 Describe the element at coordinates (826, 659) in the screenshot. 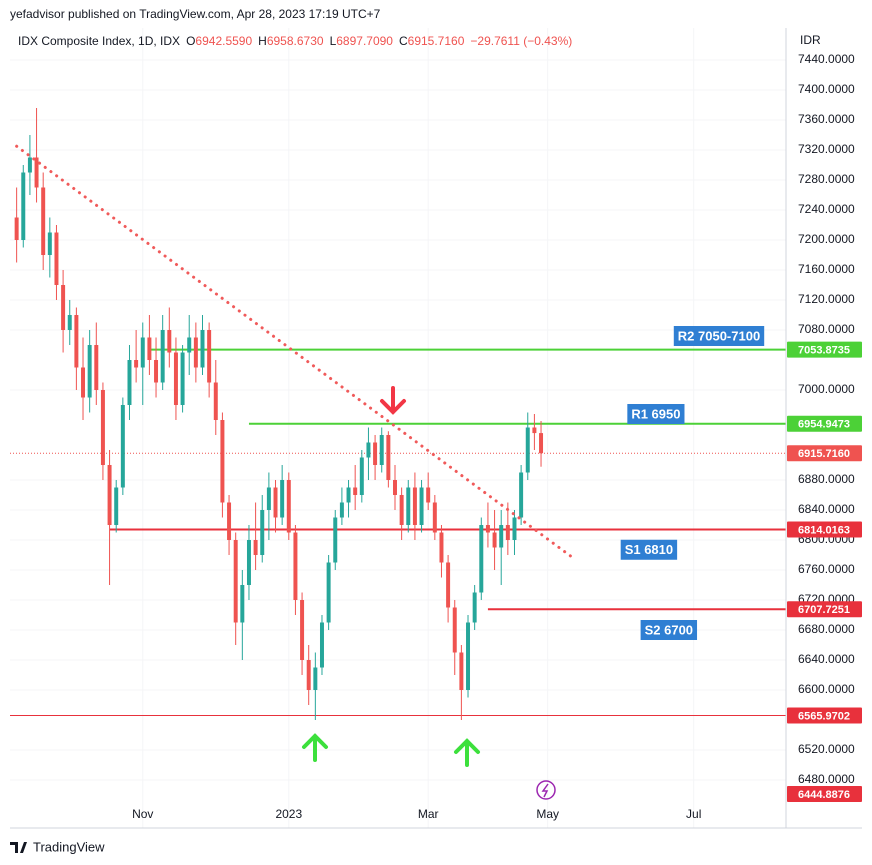

I see `y-tick-label: 6640.0000` at that location.